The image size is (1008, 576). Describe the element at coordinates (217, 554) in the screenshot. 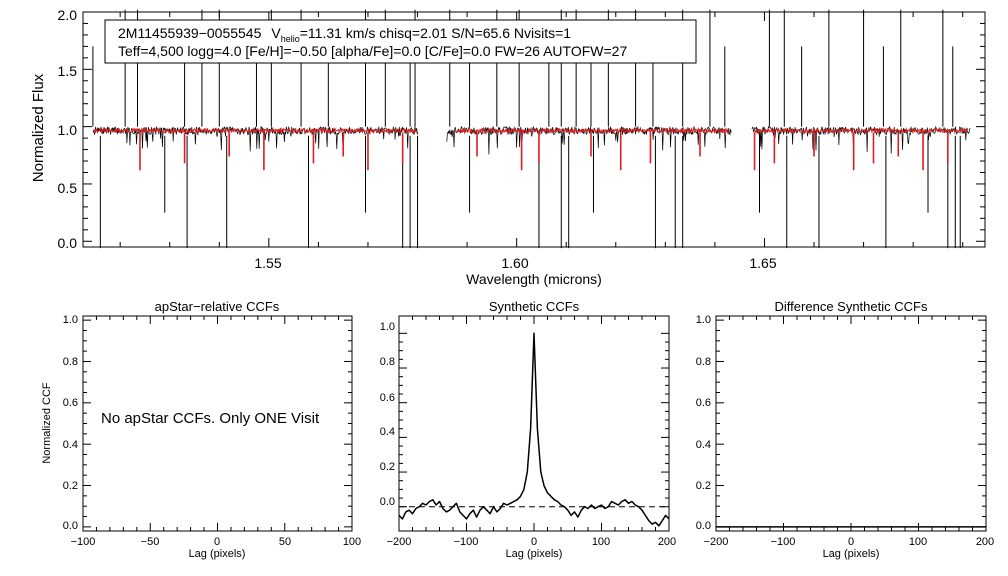

I see `apstar-ccf-xlabel: Lag (pixels)` at that location.